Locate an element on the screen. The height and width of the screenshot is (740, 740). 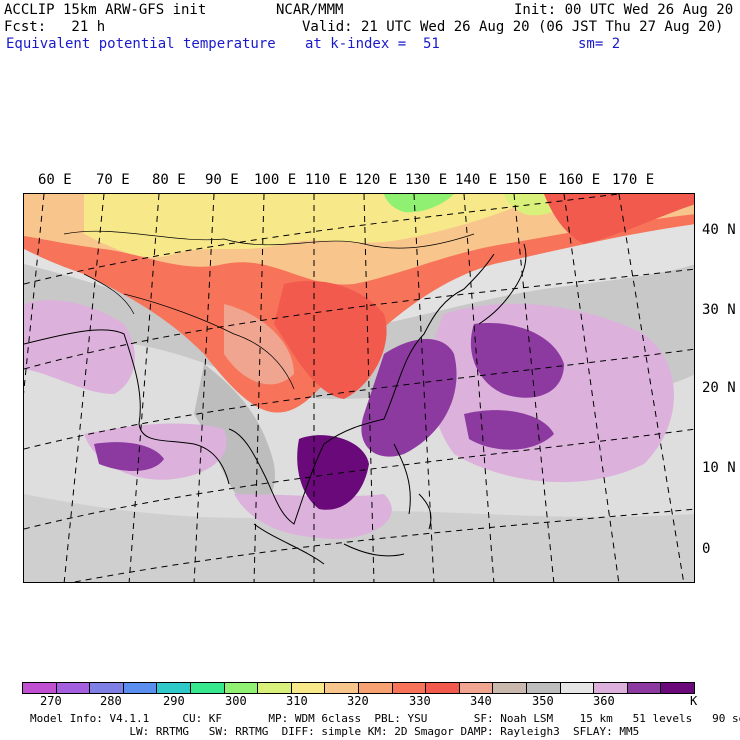
forecast-hour: Fcst: 21 h is located at coordinates (55, 27).